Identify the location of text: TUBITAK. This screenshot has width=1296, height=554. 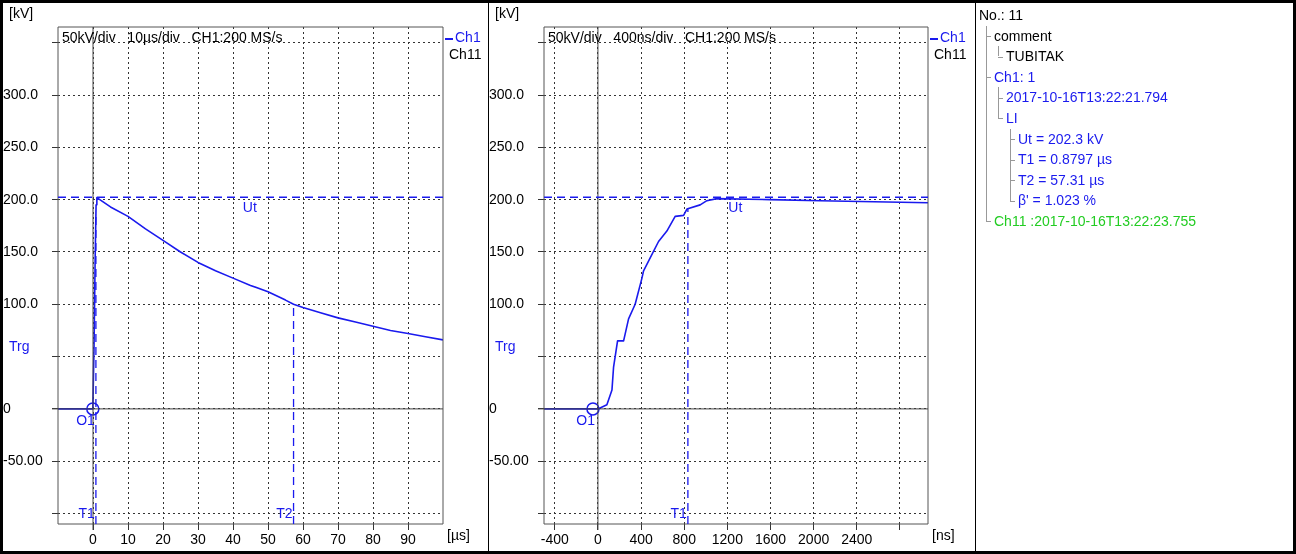
(1035, 57).